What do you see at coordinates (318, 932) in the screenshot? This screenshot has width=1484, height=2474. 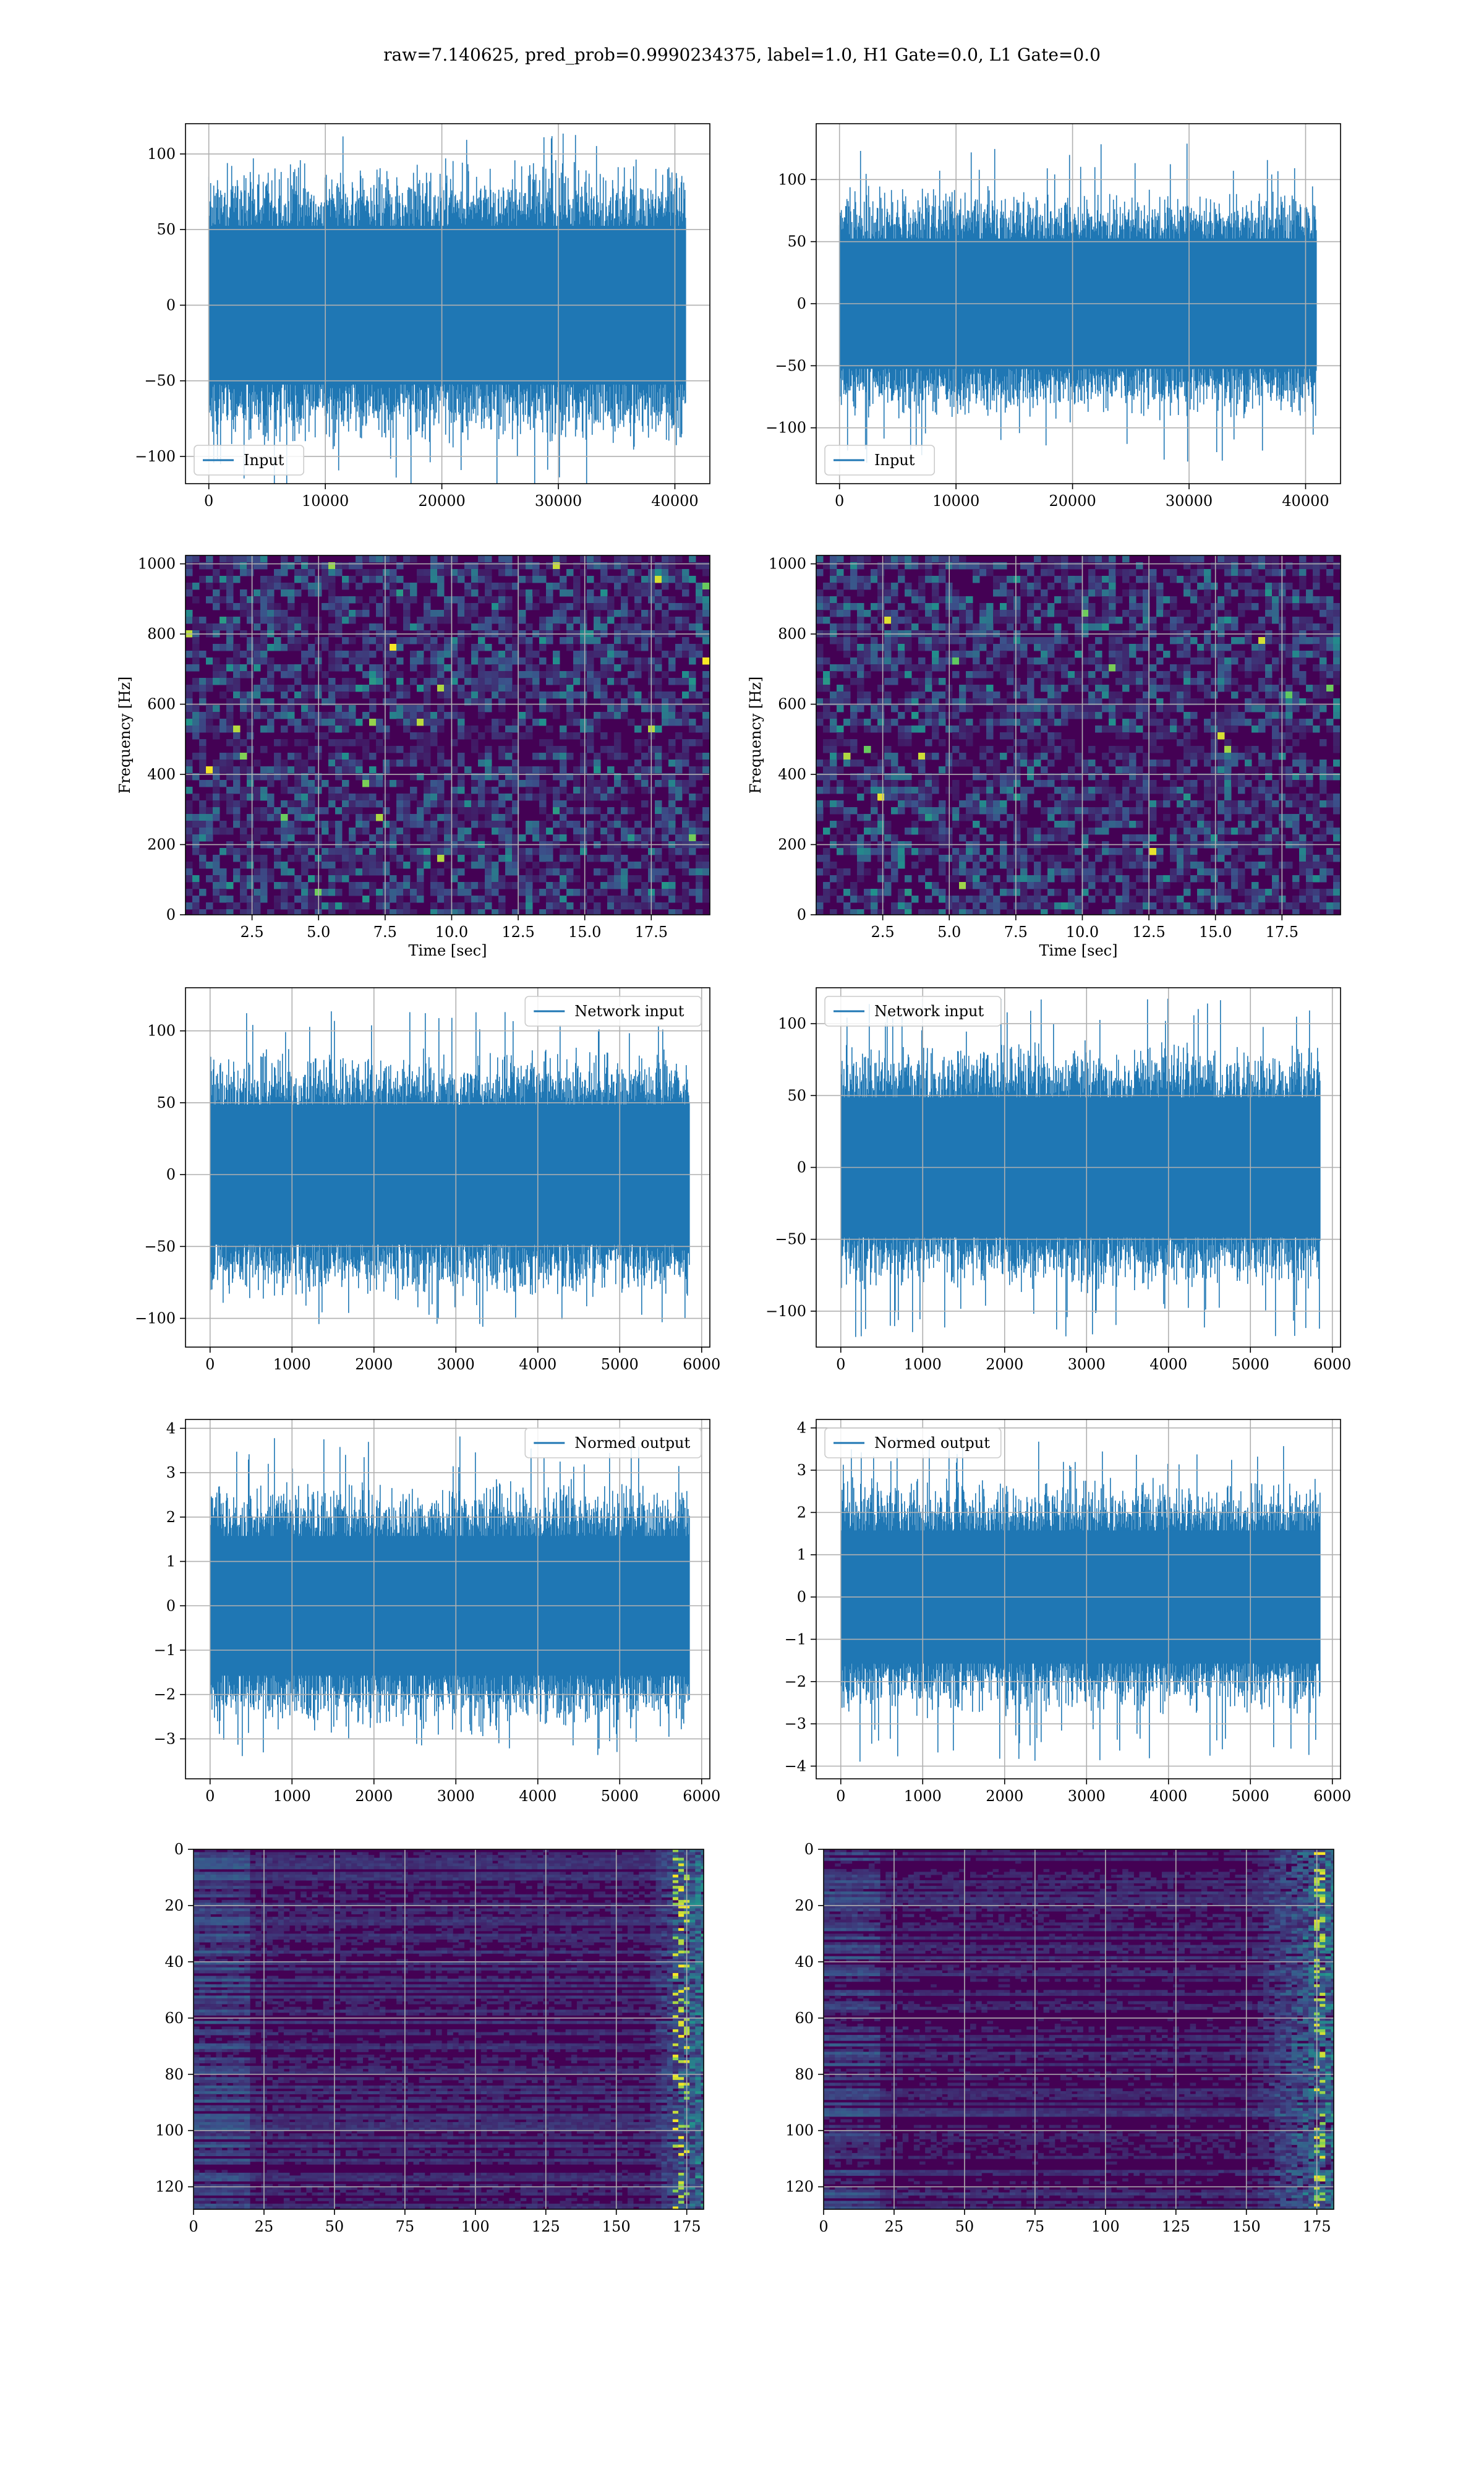 I see `h1-spectrogram-xtick-label: 5.0` at bounding box center [318, 932].